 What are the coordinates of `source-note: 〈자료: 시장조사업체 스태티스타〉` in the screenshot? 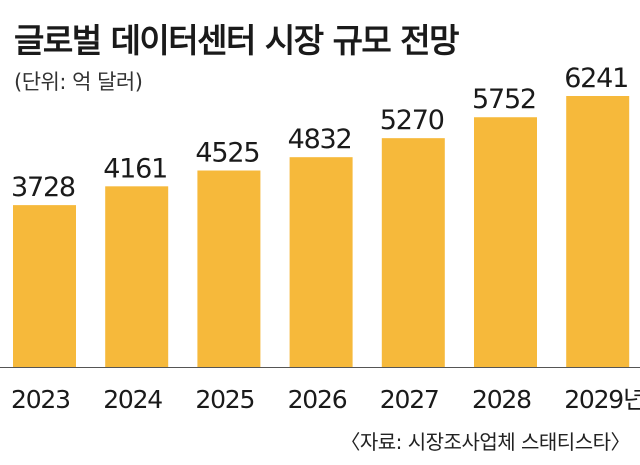 It's located at (485, 442).